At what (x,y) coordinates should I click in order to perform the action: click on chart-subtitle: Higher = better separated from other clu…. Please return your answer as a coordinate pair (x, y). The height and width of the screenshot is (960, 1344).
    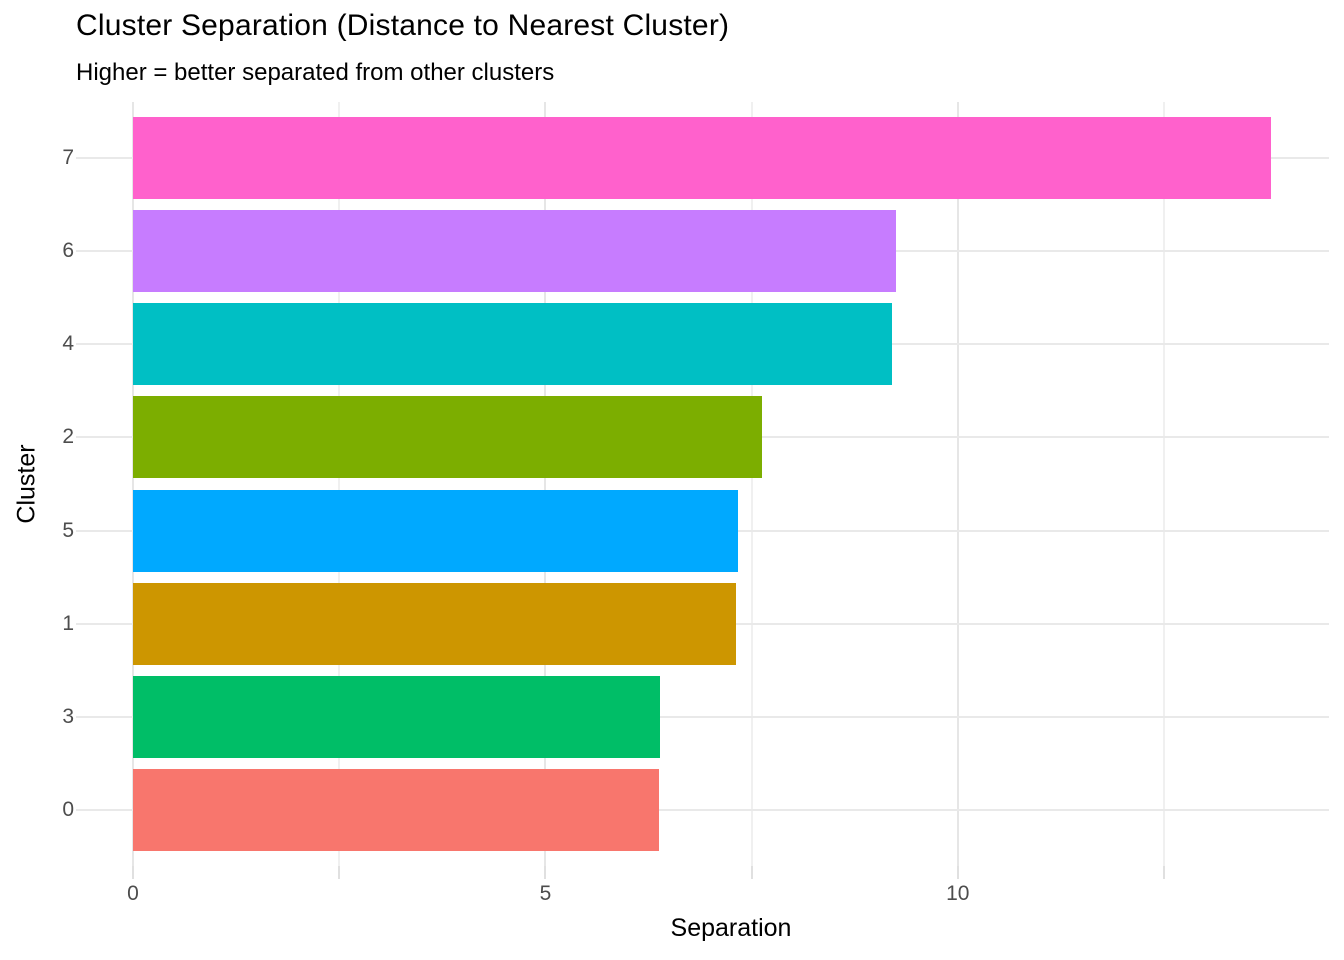
    Looking at the image, I should click on (315, 72).